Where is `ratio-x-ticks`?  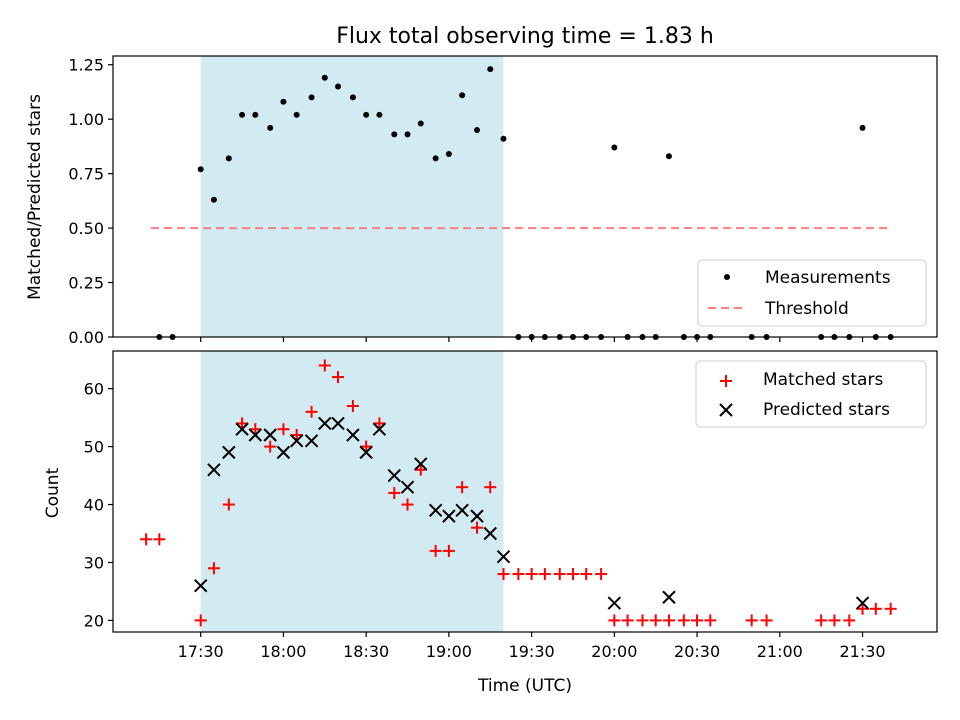 ratio-x-ticks is located at coordinates (532, 339).